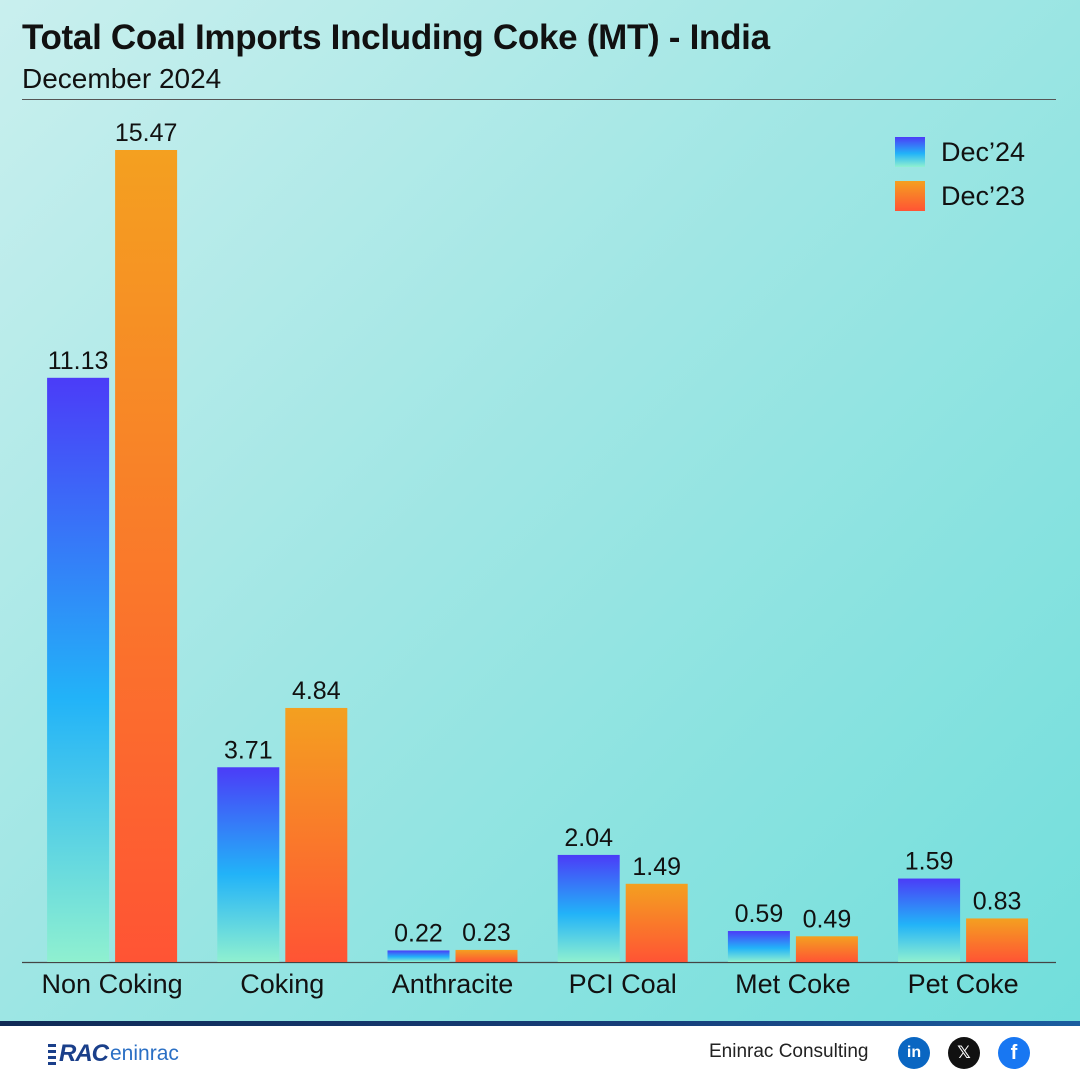 The height and width of the screenshot is (1080, 1080). Describe the element at coordinates (623, 984) in the screenshot. I see `category-label-pci-coal: PCI Coal` at that location.